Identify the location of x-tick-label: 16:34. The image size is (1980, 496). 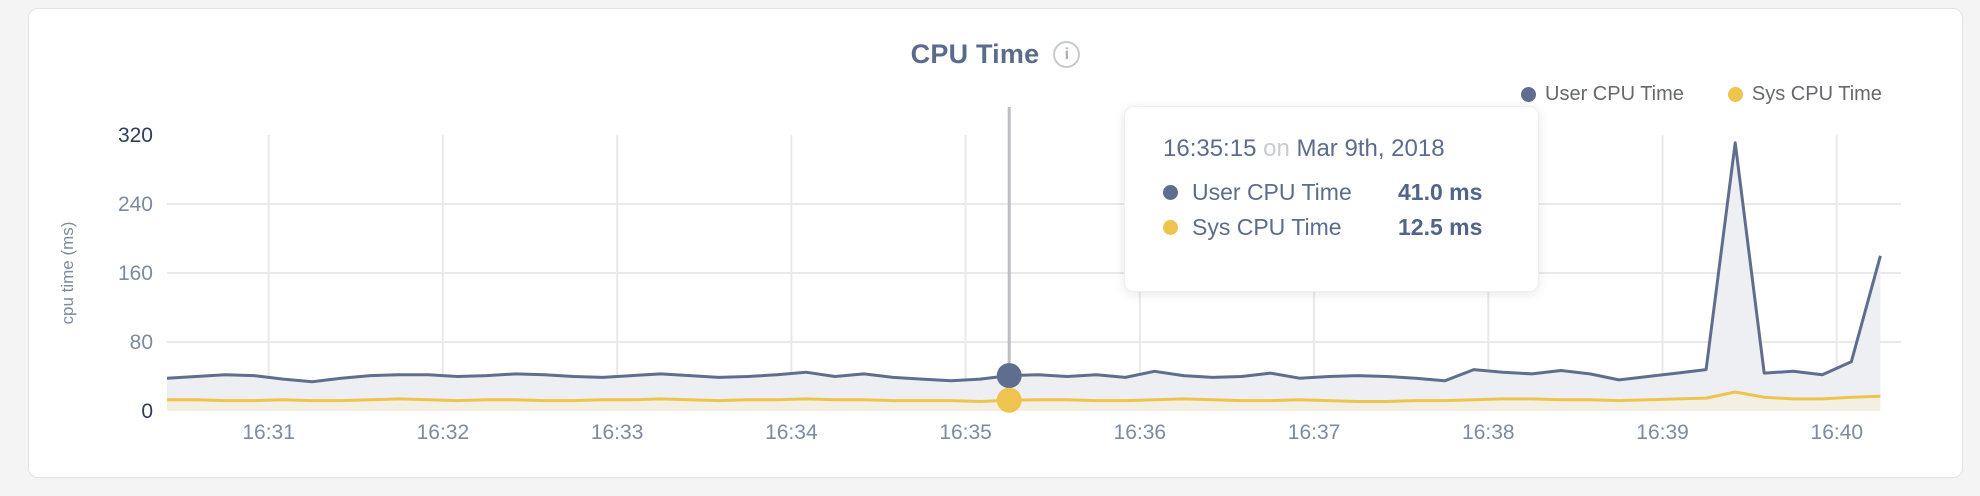
(791, 432).